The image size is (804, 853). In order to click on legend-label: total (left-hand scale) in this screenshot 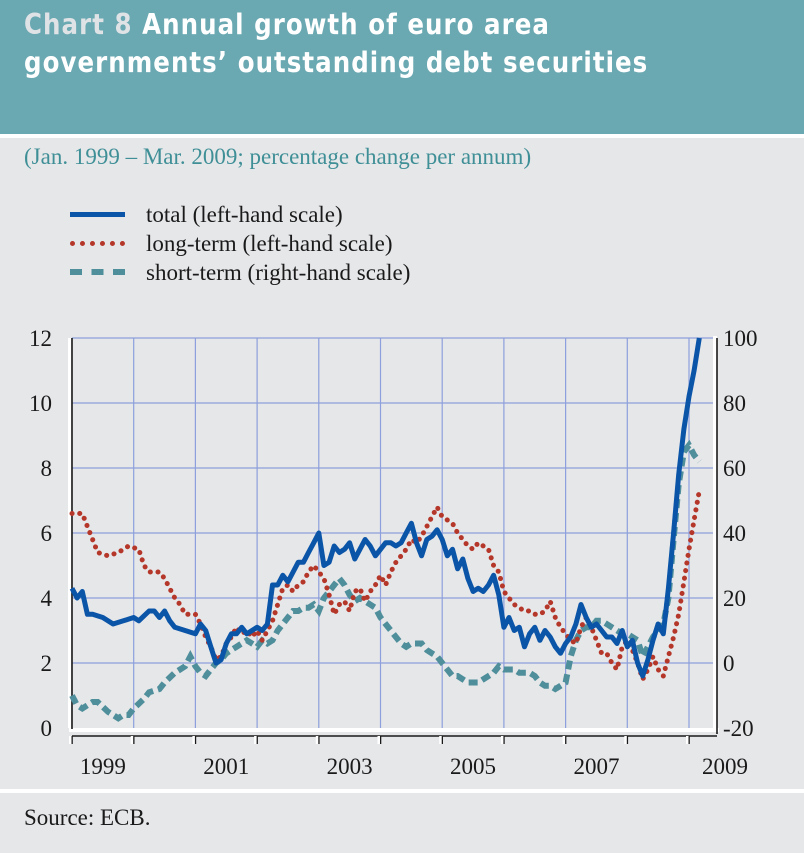, I will do `click(244, 214)`.